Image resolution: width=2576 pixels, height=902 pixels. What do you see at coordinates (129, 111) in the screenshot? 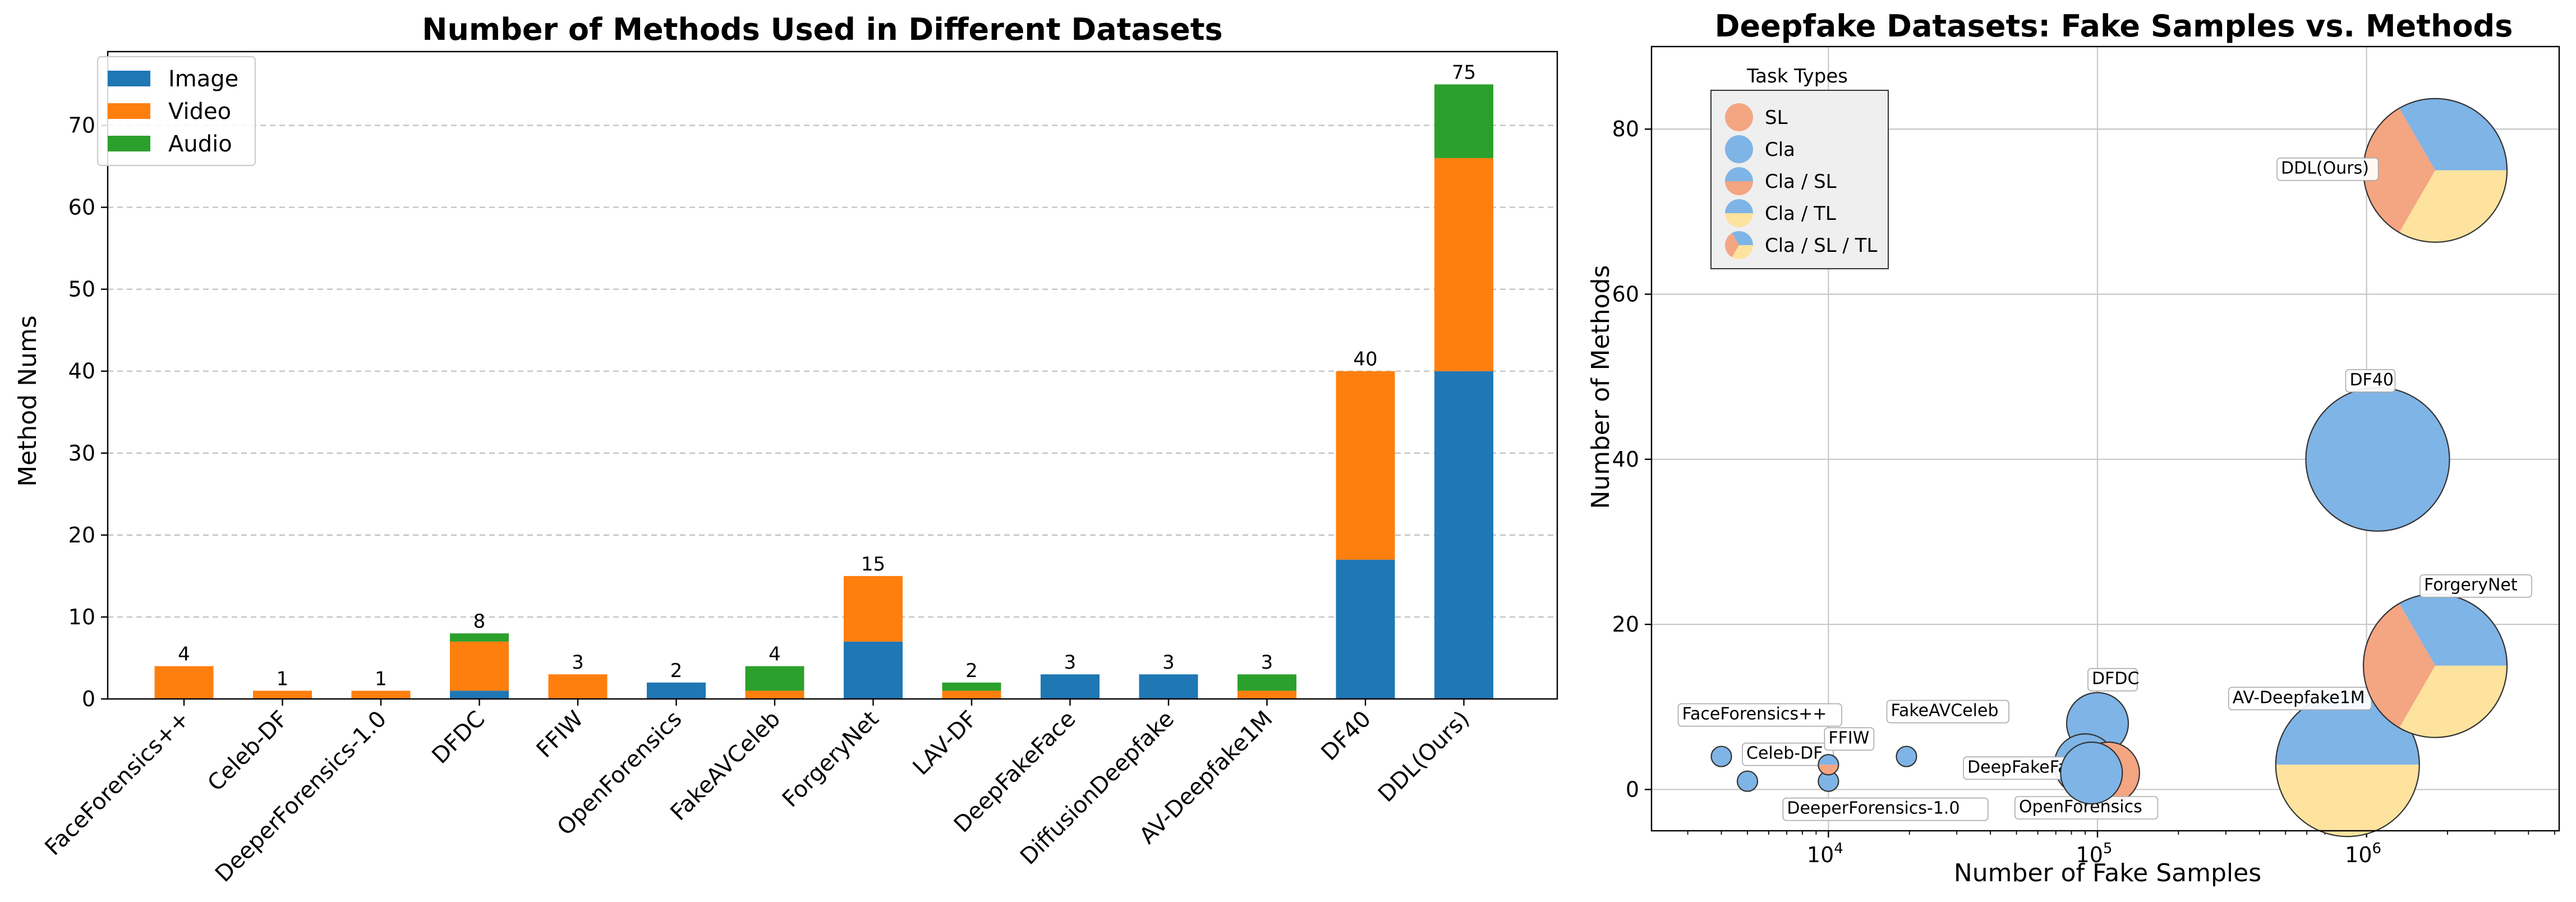
I see `legend-video-swatch` at bounding box center [129, 111].